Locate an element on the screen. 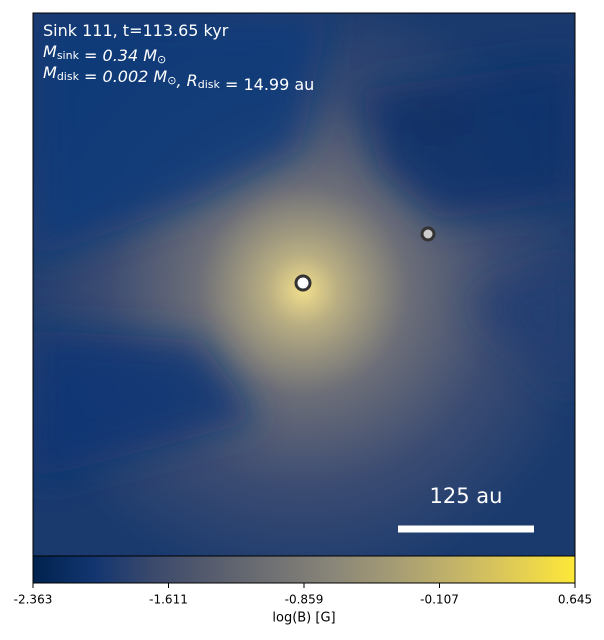 The height and width of the screenshot is (640, 604). colorbar-tick-label: -2.363 is located at coordinates (33, 600).